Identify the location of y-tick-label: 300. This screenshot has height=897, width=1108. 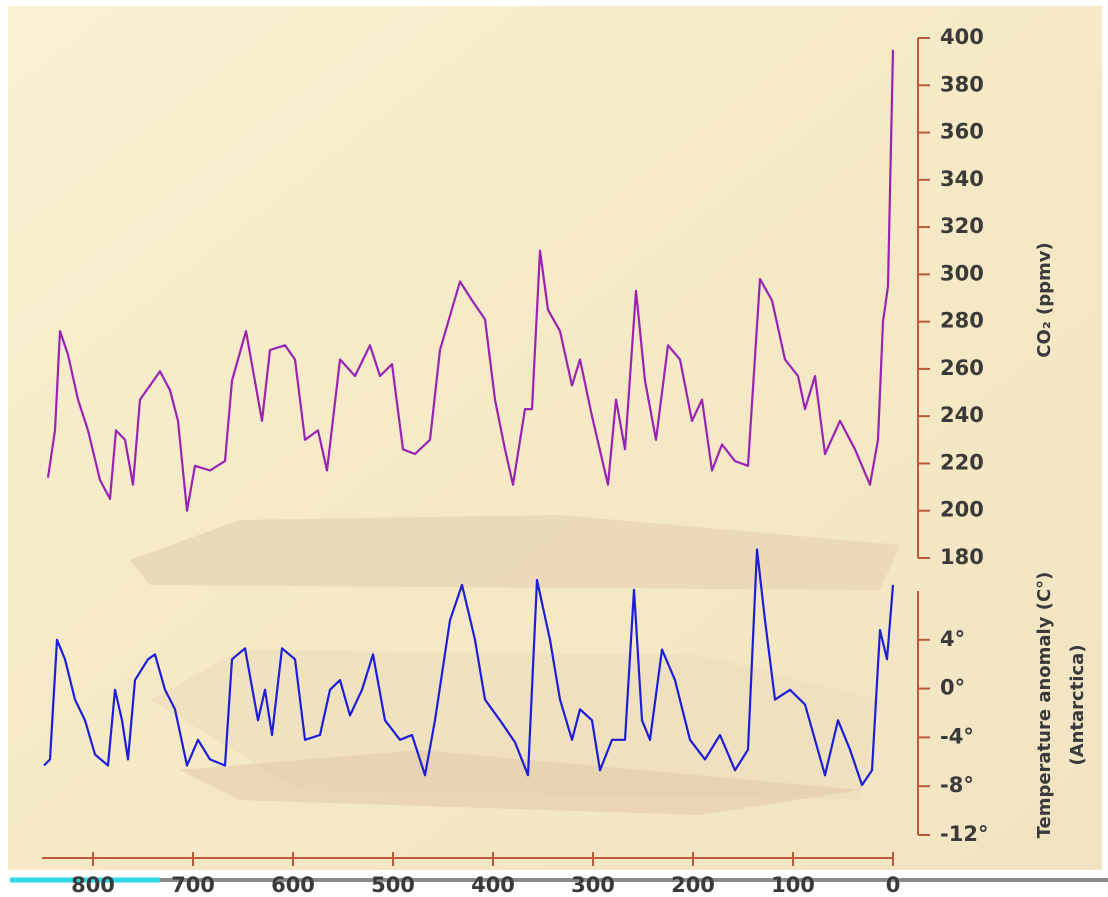
(962, 273).